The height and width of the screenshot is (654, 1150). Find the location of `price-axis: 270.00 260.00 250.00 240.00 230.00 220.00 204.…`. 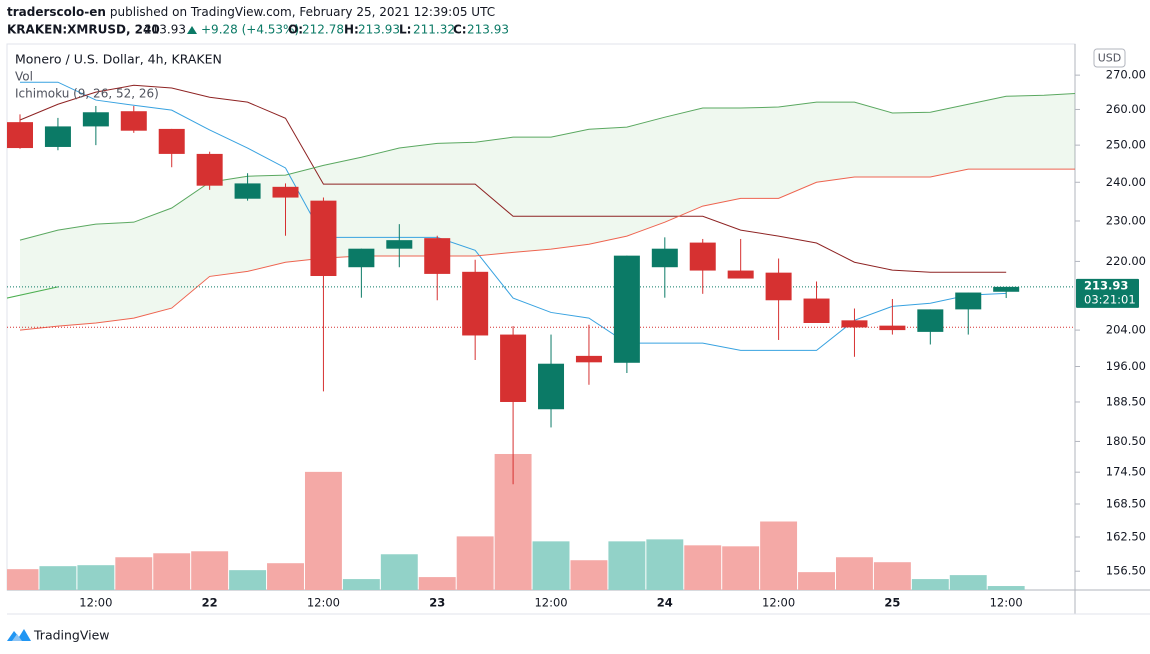

price-axis: 270.00 260.00 250.00 240.00 230.00 220.00 204.… is located at coordinates (1110, 323).